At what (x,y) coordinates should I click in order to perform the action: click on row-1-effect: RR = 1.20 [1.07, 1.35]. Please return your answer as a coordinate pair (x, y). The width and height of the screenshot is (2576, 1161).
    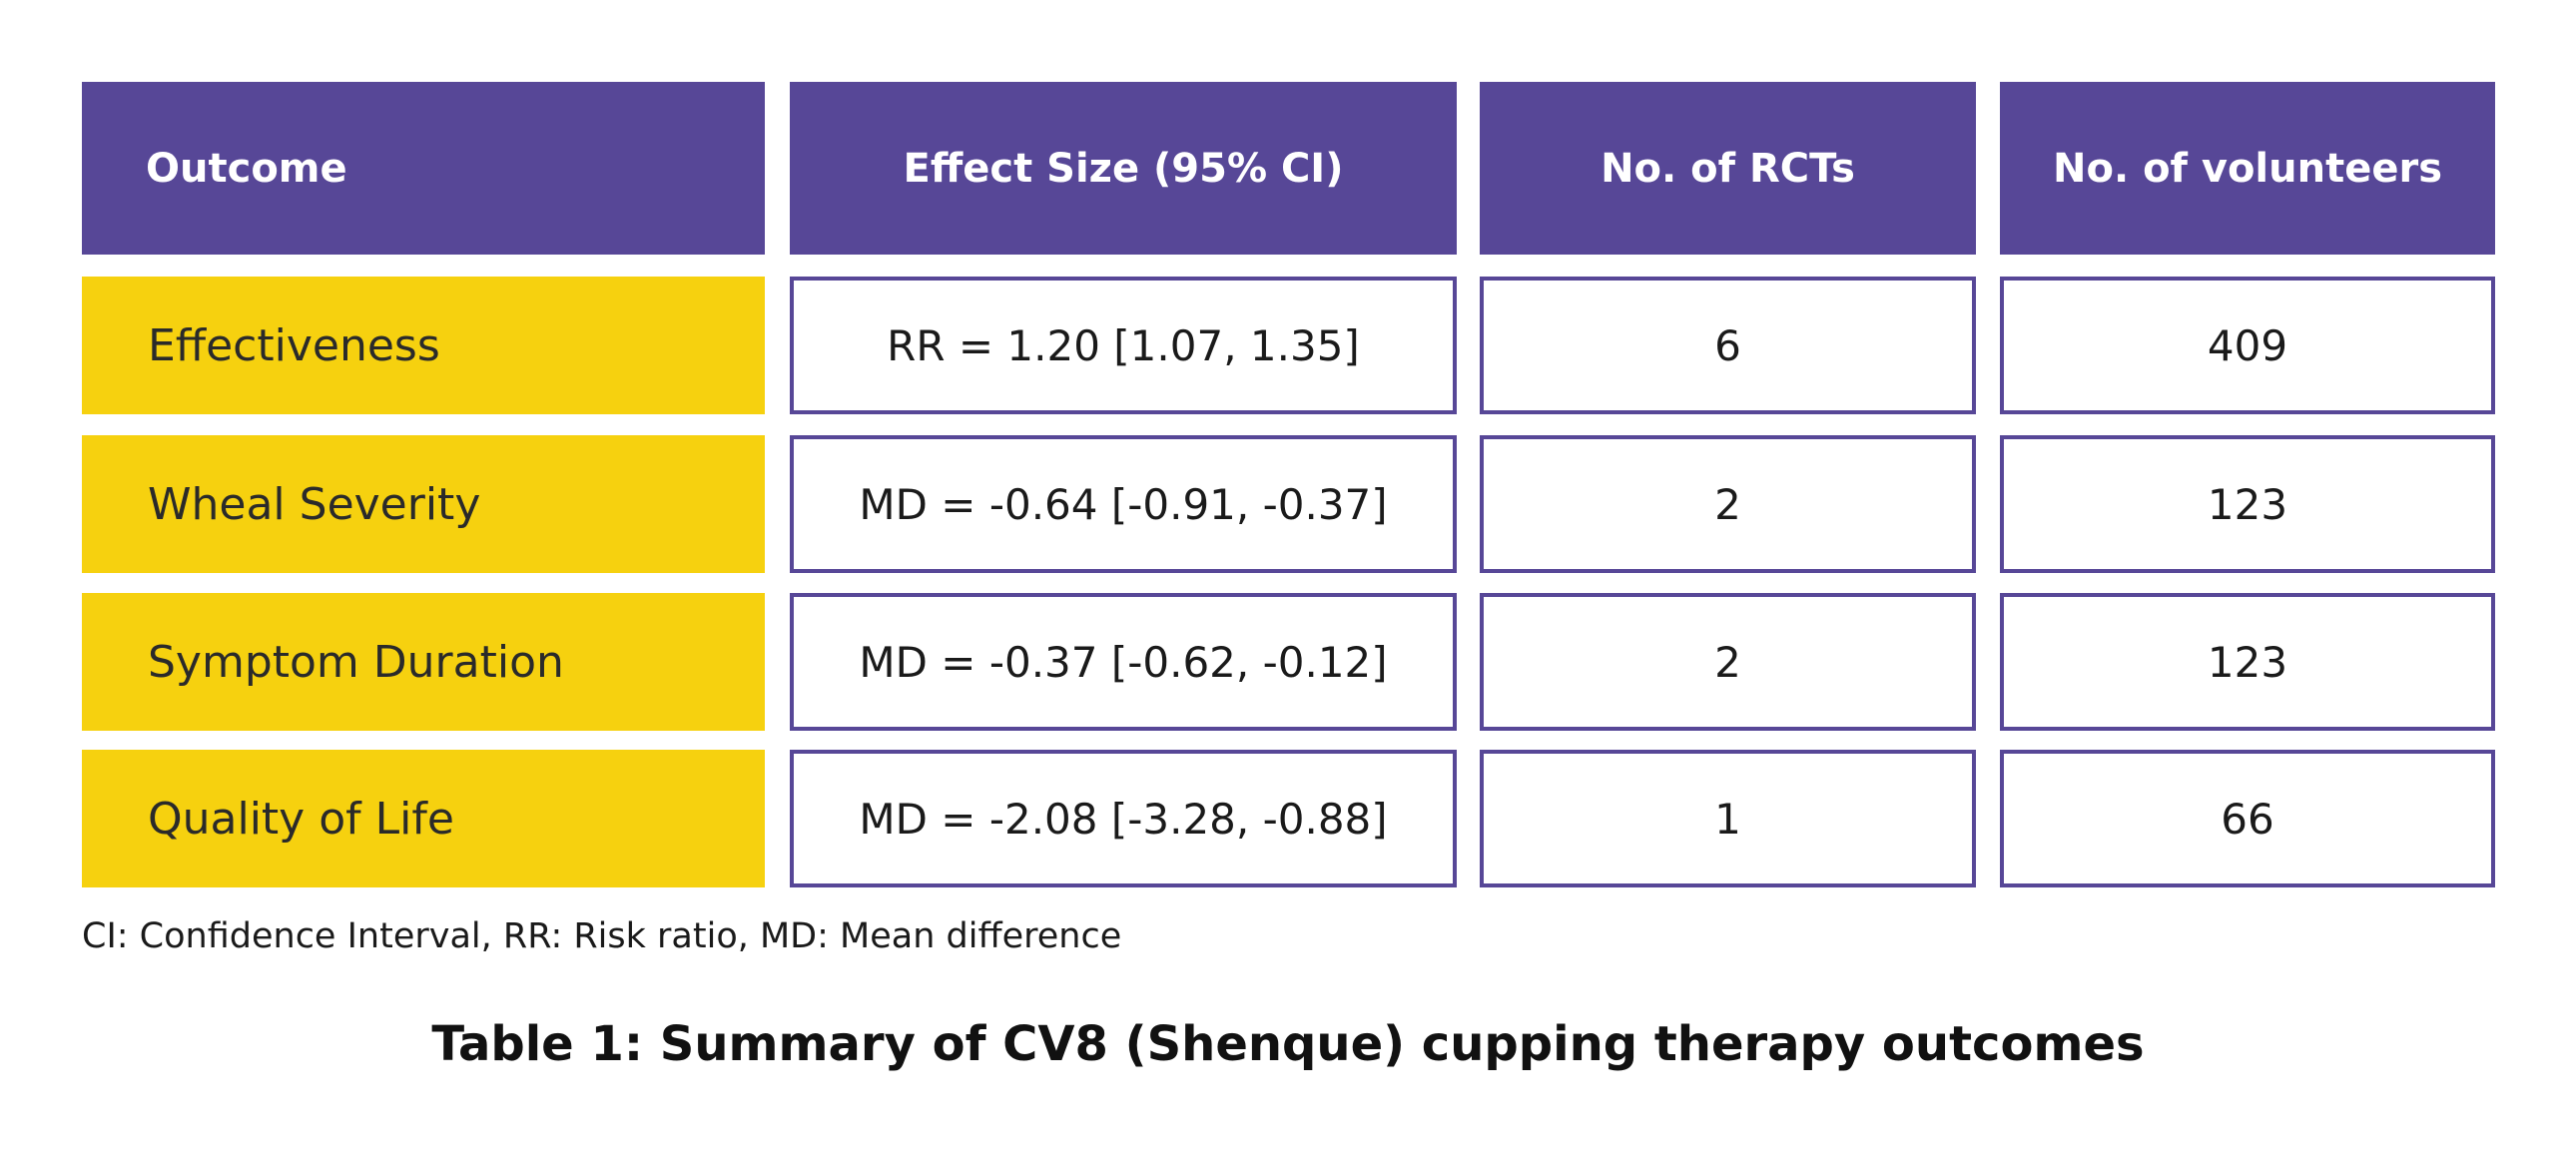
    Looking at the image, I should click on (1123, 345).